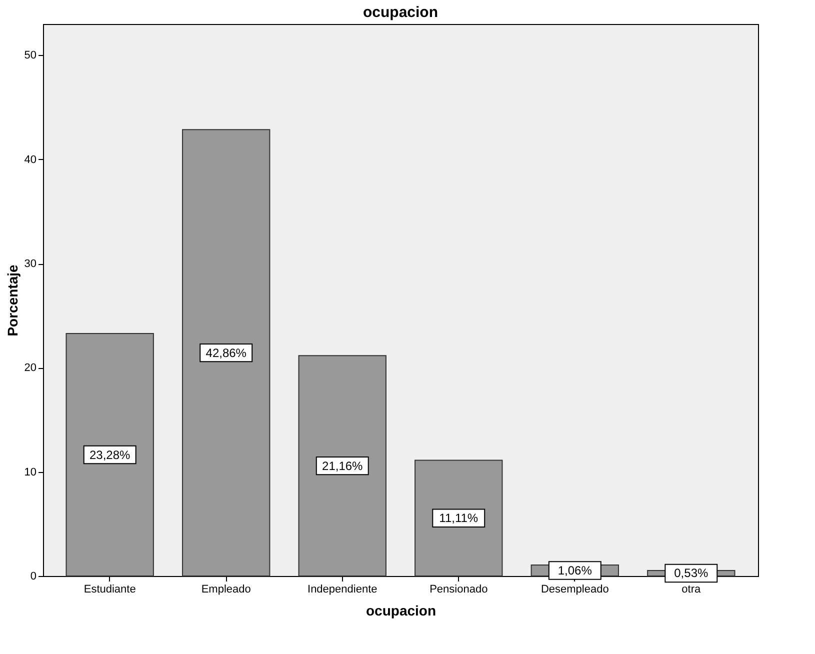 The image size is (815, 654). Describe the element at coordinates (401, 610) in the screenshot. I see `x-axis-title: ocupacion` at that location.